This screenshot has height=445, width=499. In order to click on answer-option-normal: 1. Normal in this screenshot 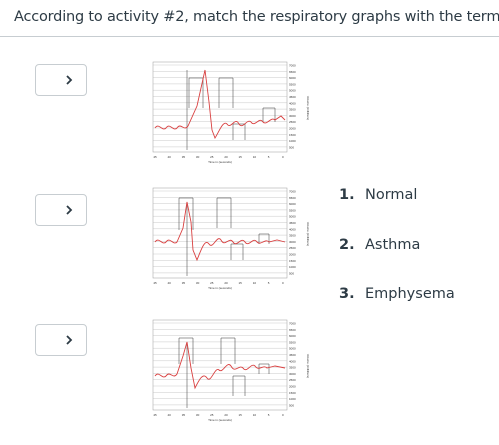, I will do `click(378, 195)`.